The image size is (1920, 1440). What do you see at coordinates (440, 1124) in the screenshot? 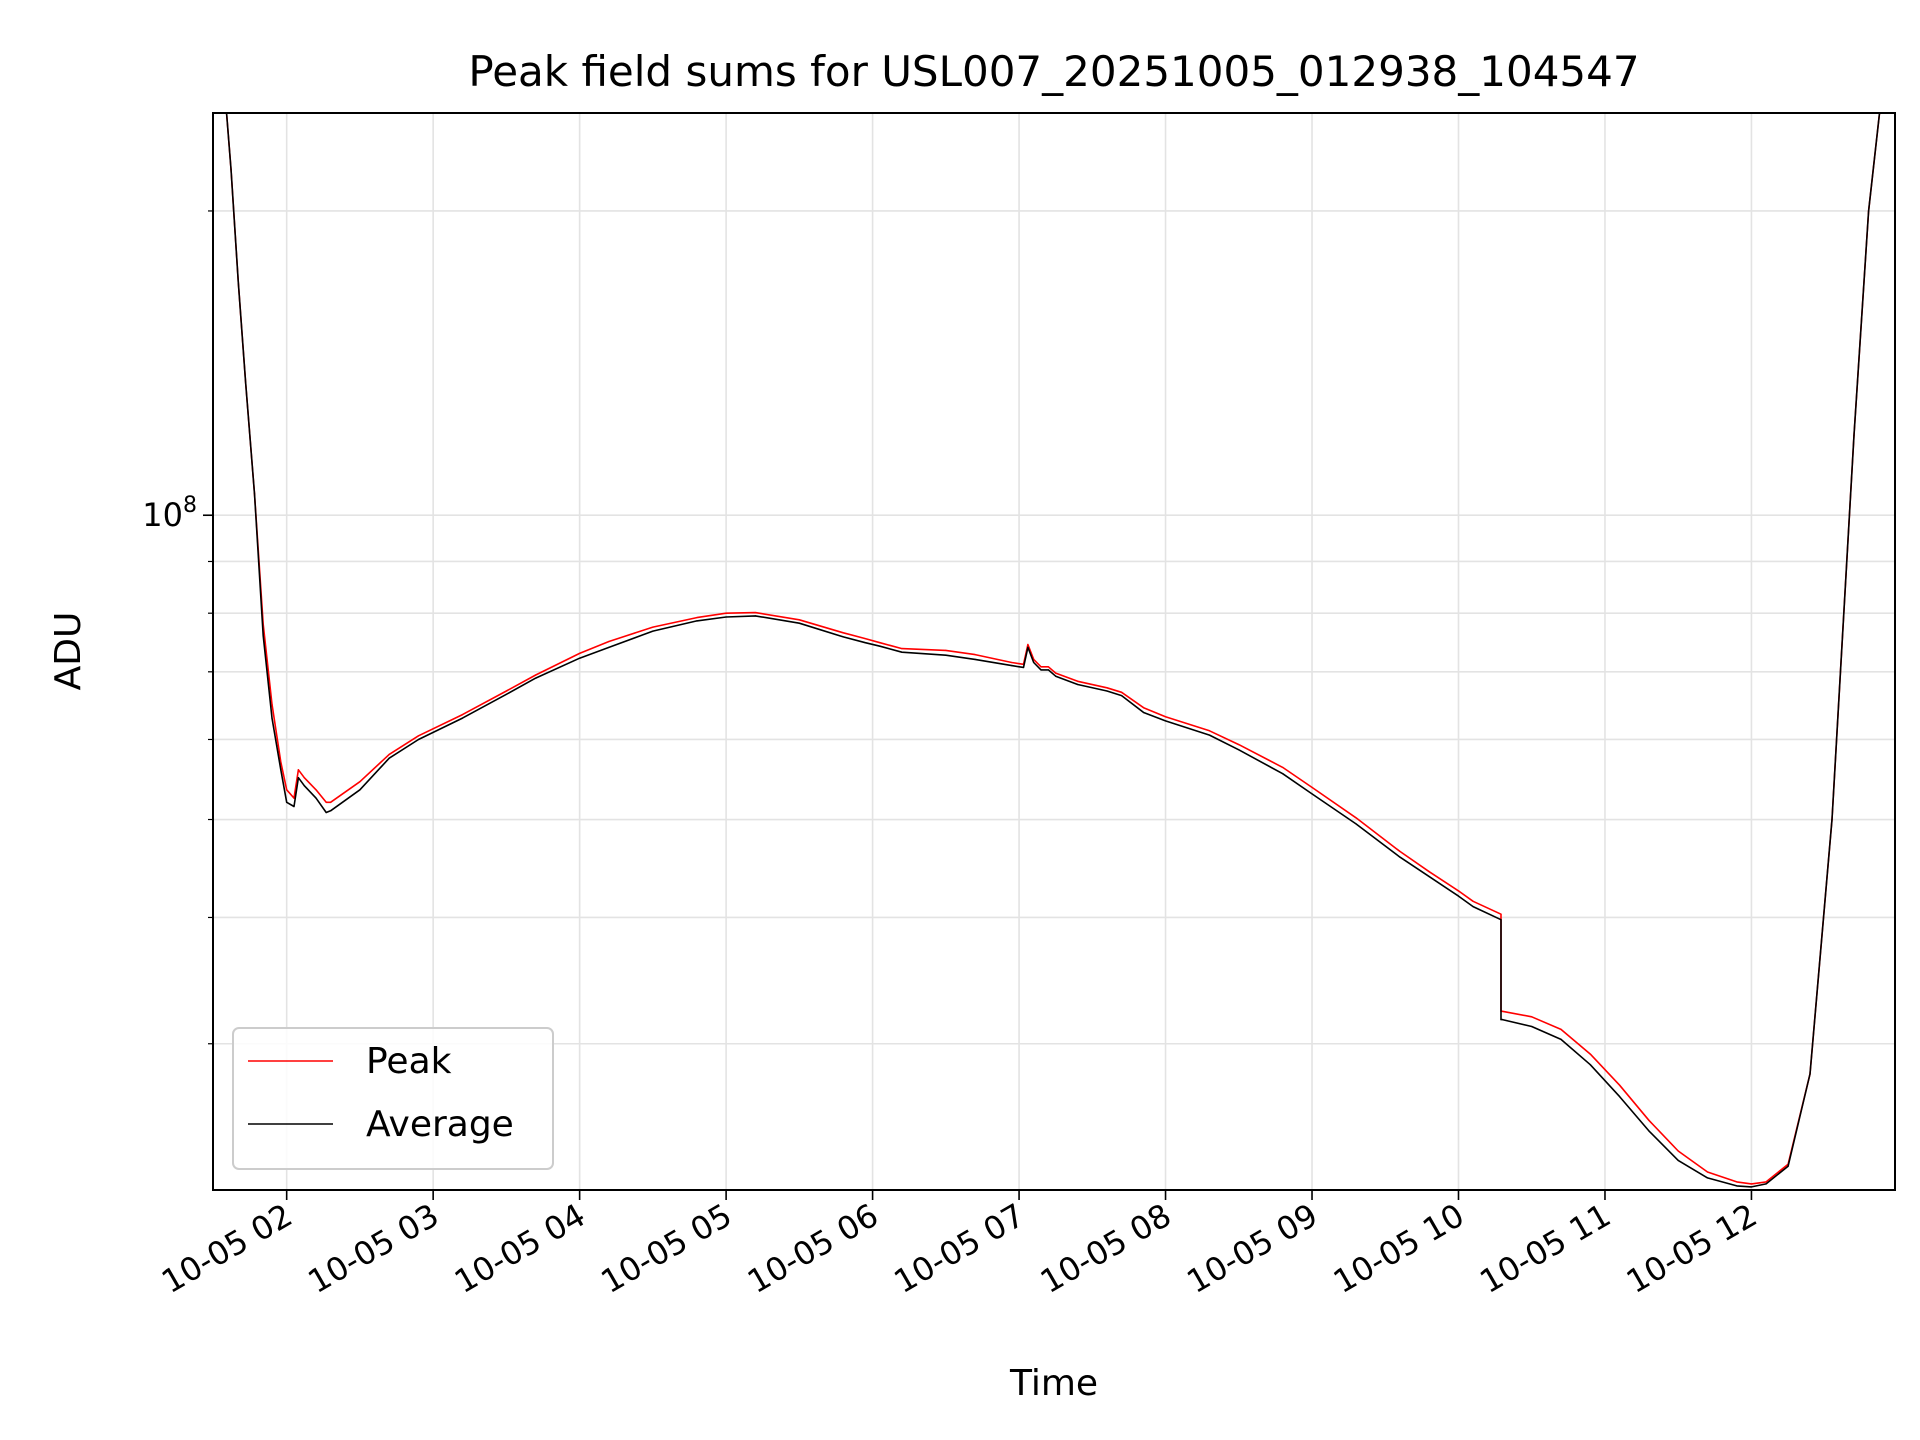
I see `legend-label-average: Average` at bounding box center [440, 1124].